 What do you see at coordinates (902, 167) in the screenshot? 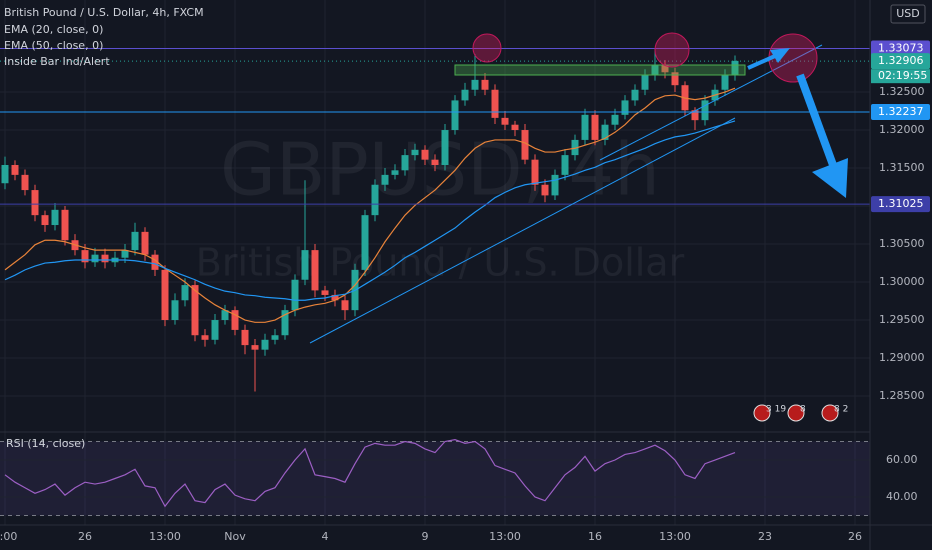
I see `y-tick-label: 1.31500` at bounding box center [902, 167].